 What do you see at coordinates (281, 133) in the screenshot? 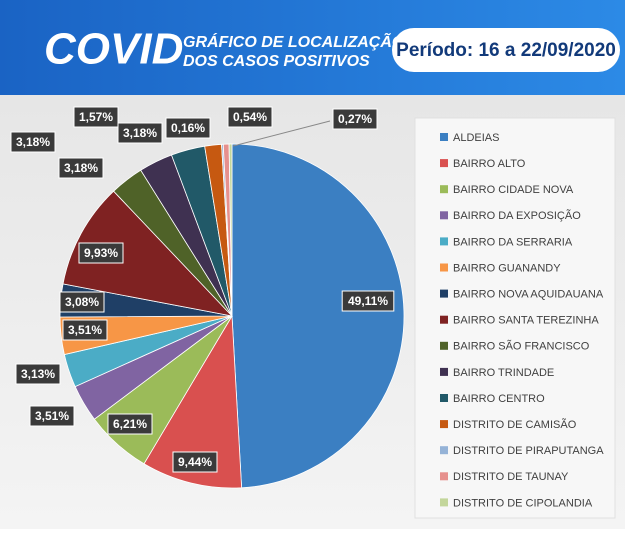
I see `leader-line` at bounding box center [281, 133].